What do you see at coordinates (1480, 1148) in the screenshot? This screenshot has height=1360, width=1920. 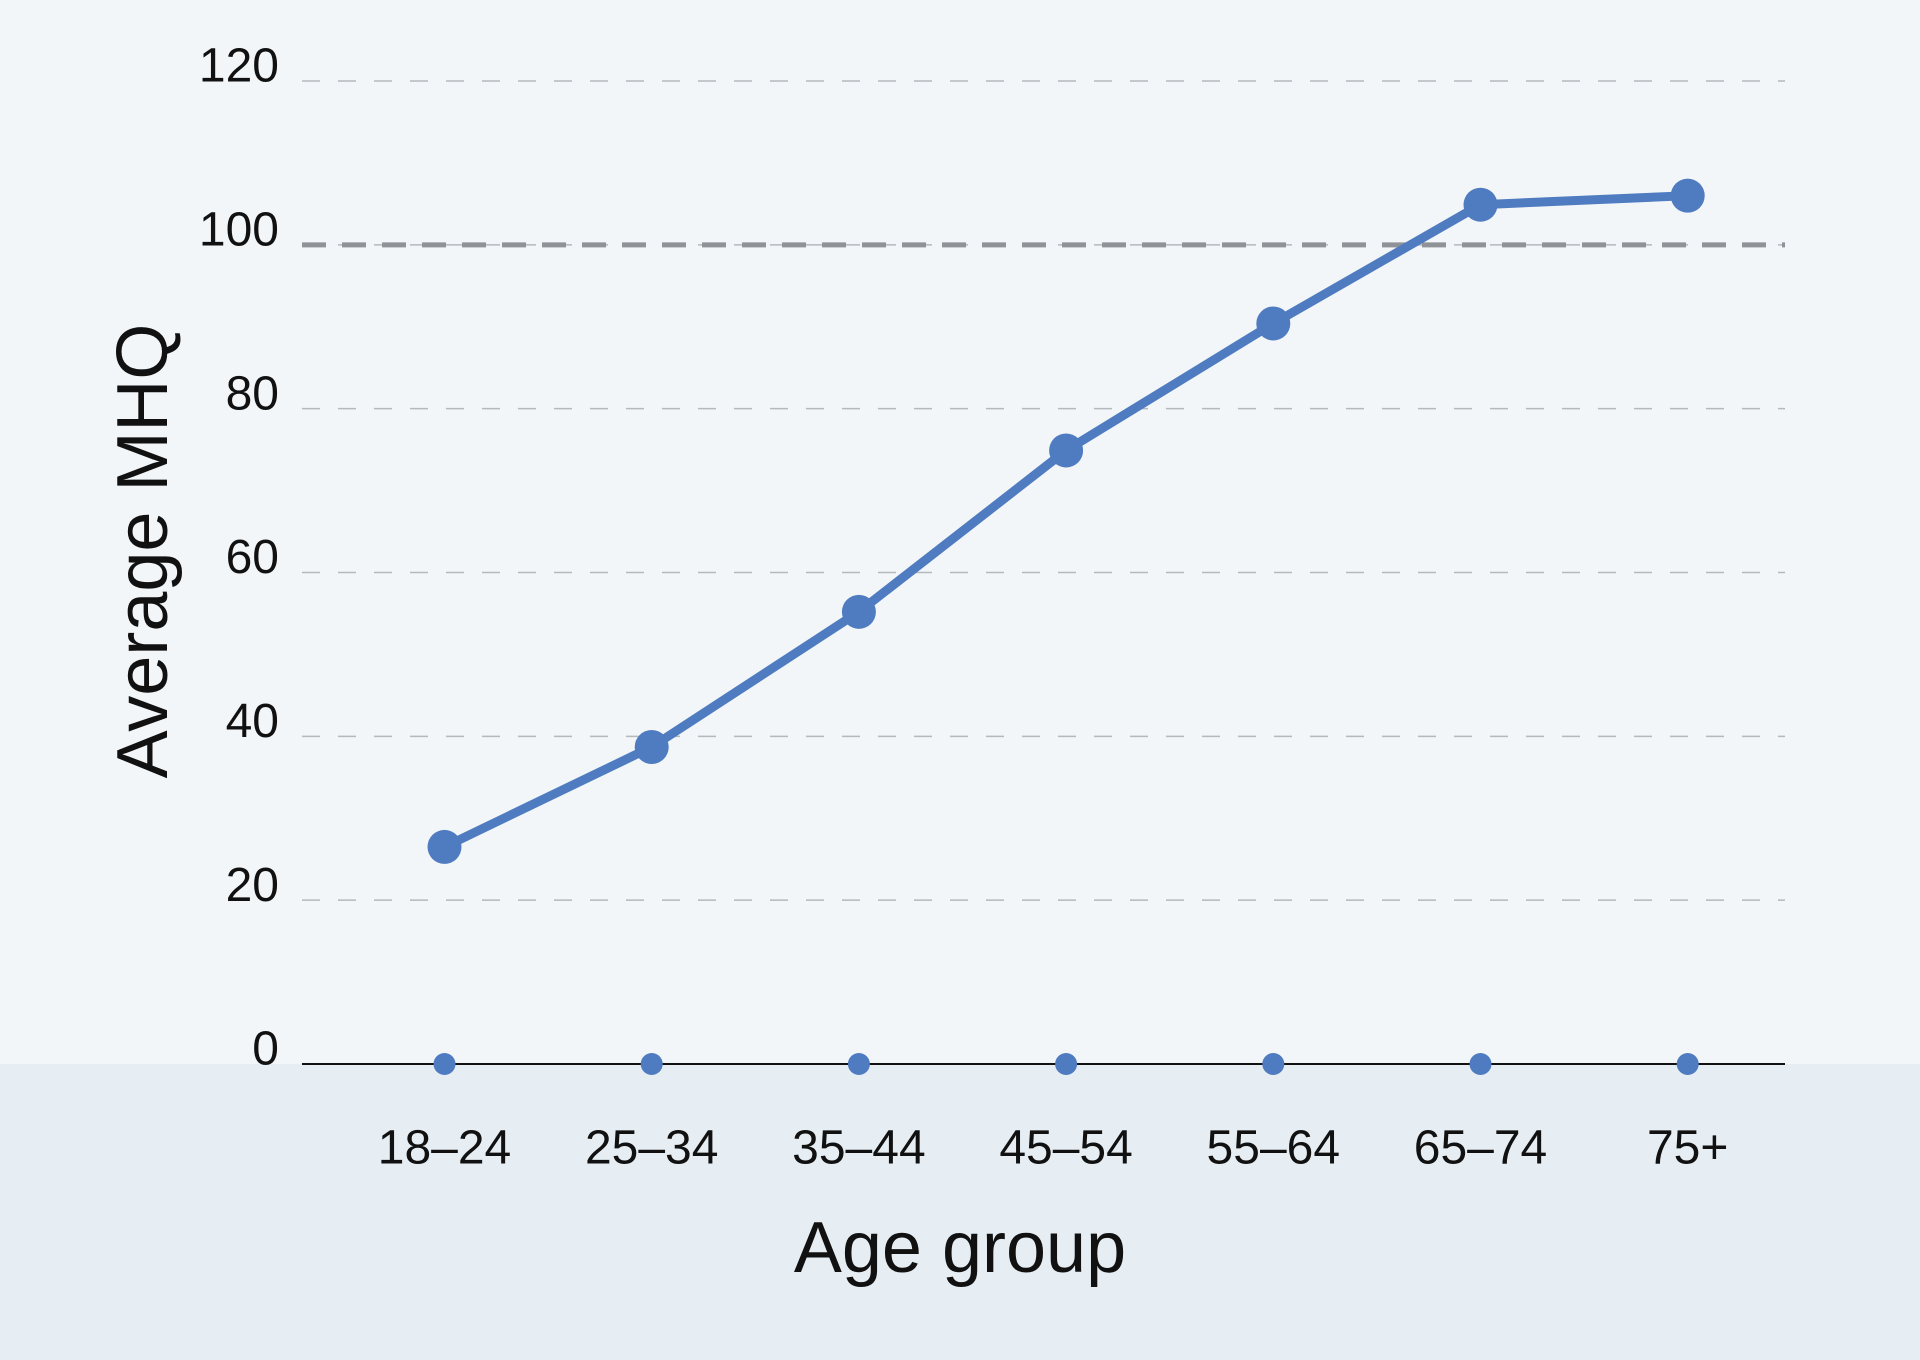 I see `x-tick-label: 65–74` at bounding box center [1480, 1148].